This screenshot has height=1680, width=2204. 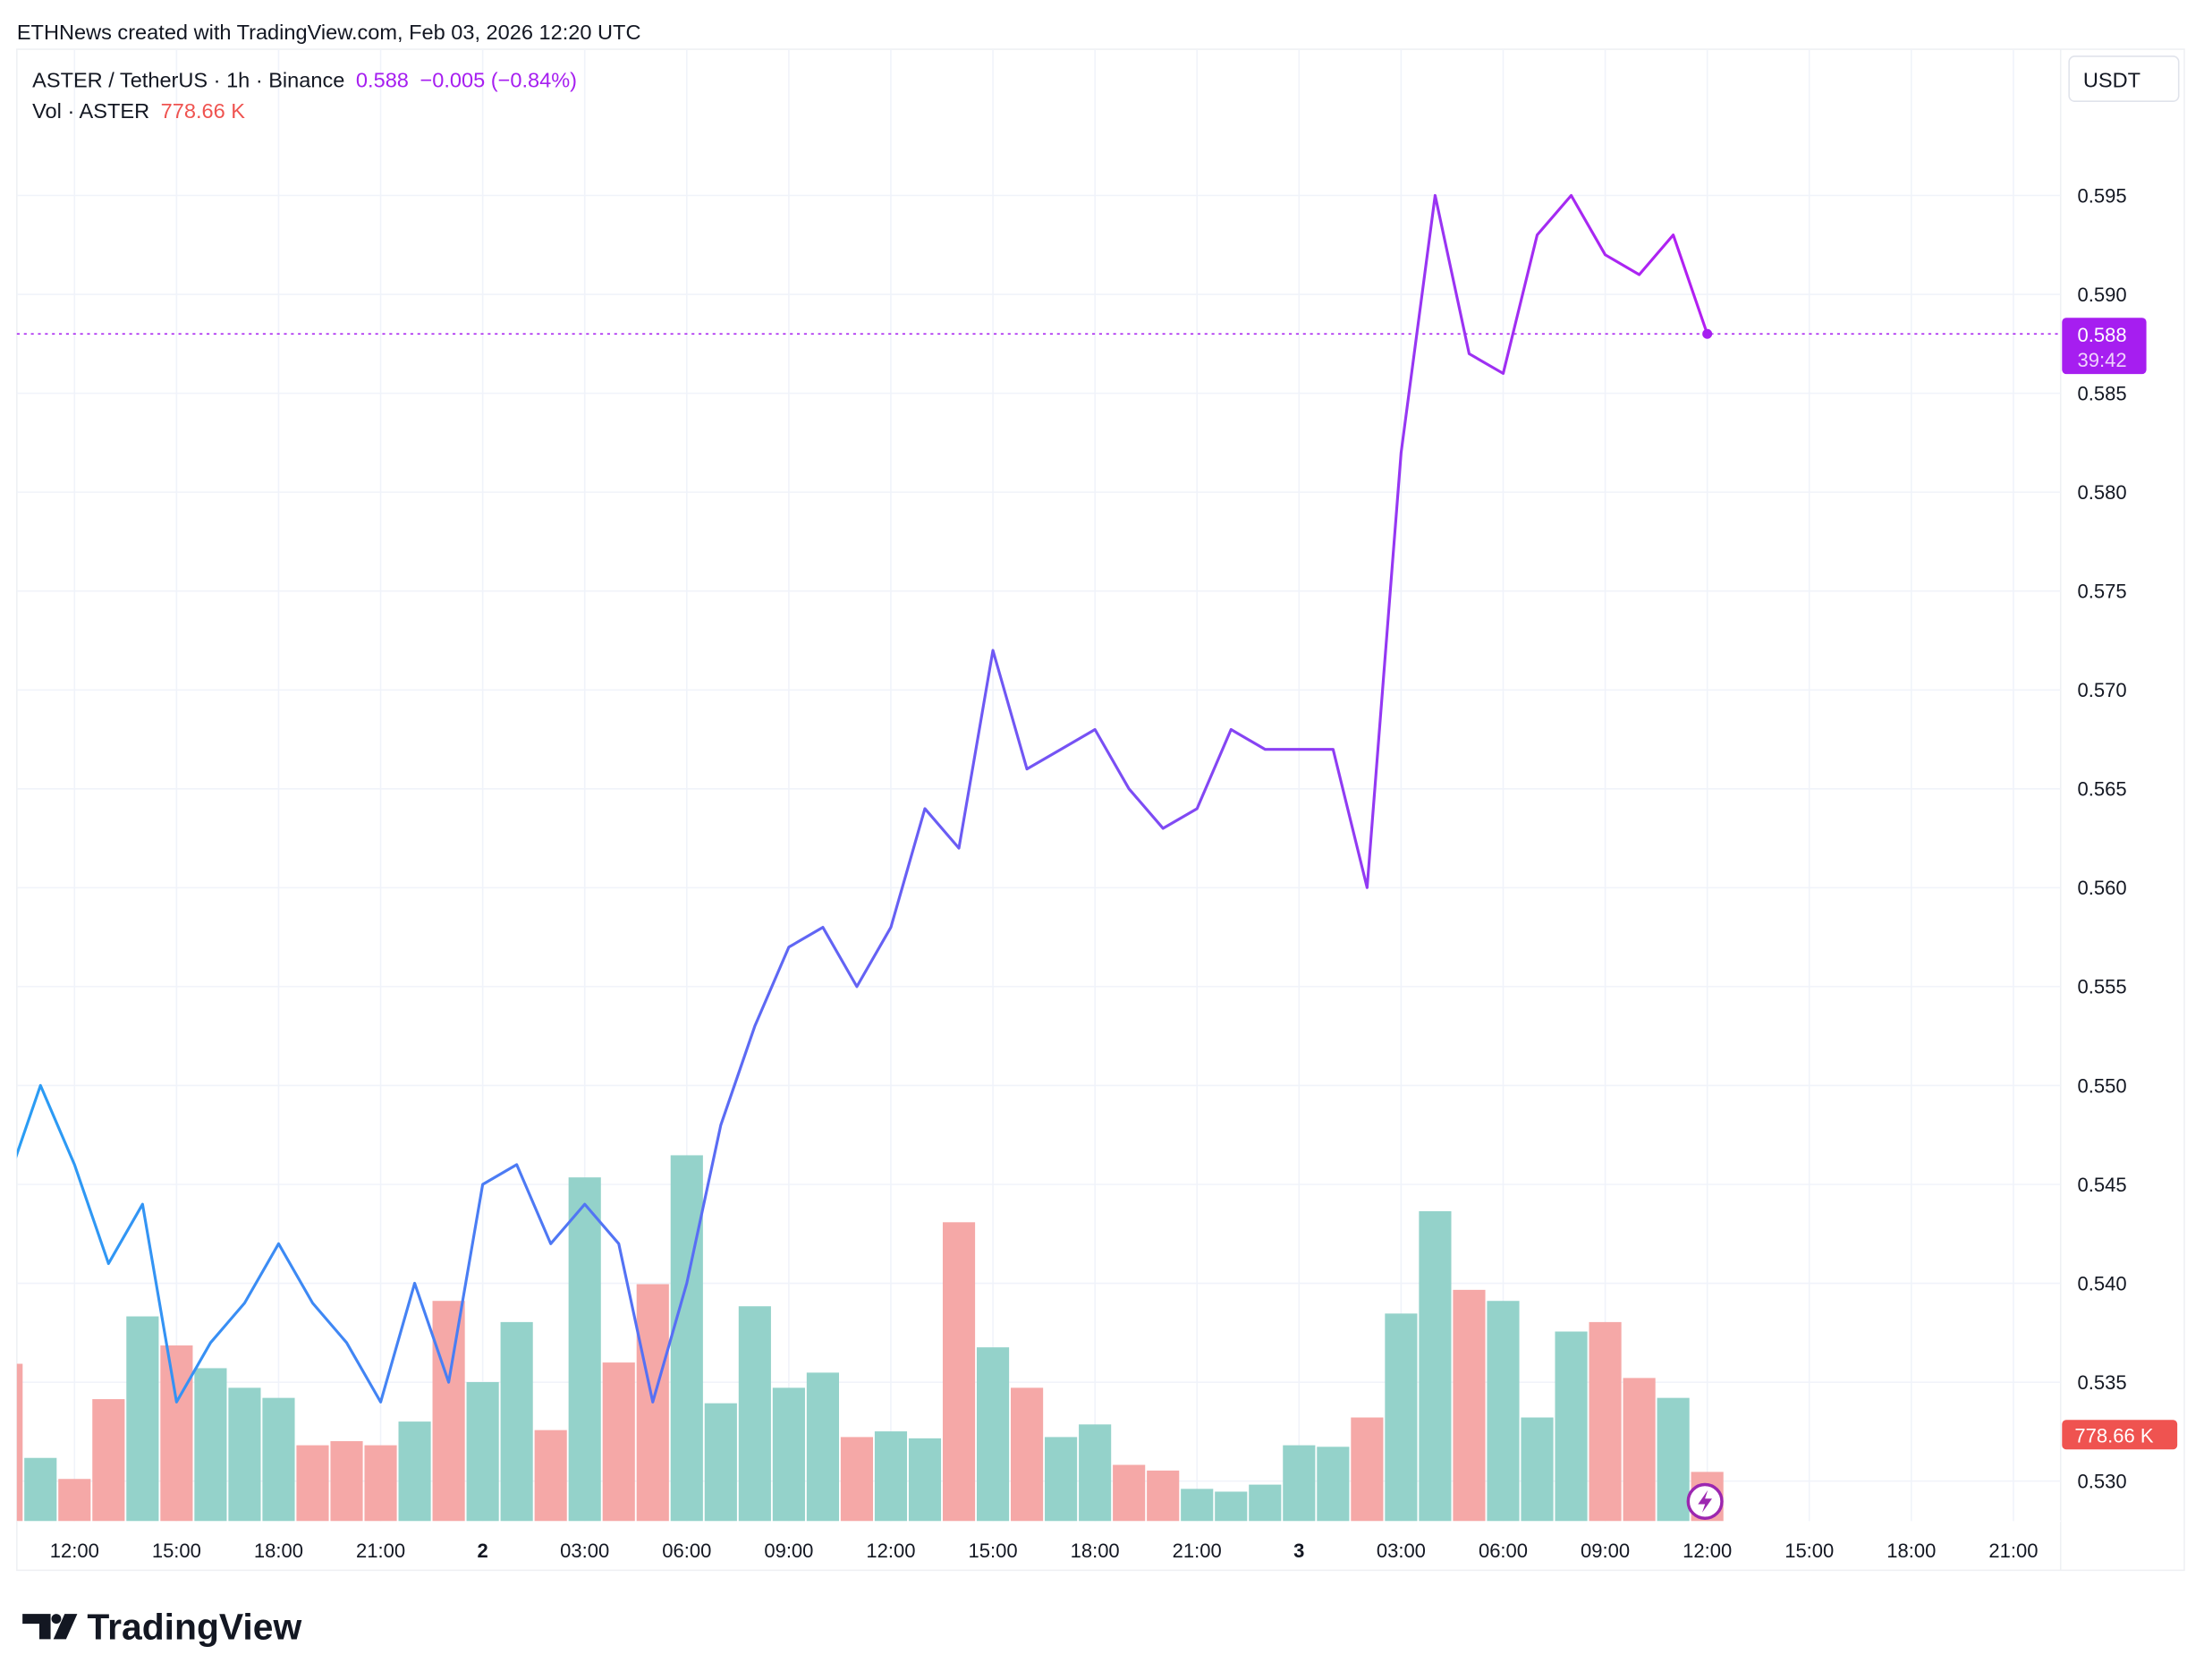 I want to click on time-tick-label: 06:00, so click(x=1503, y=1551).